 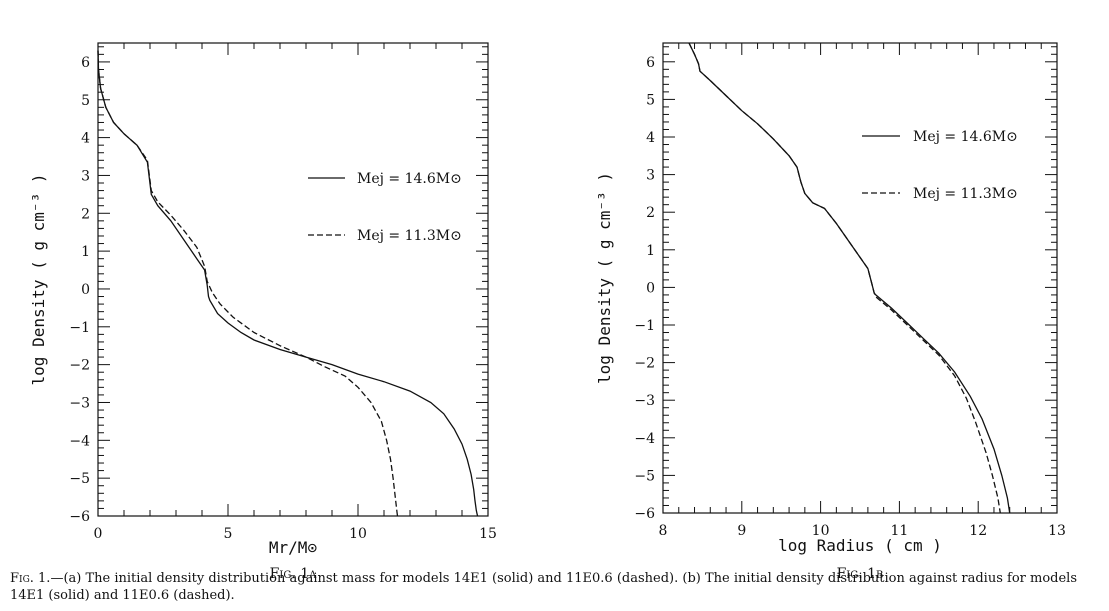 I want to click on x-tick-label: 13, so click(x=1057, y=531).